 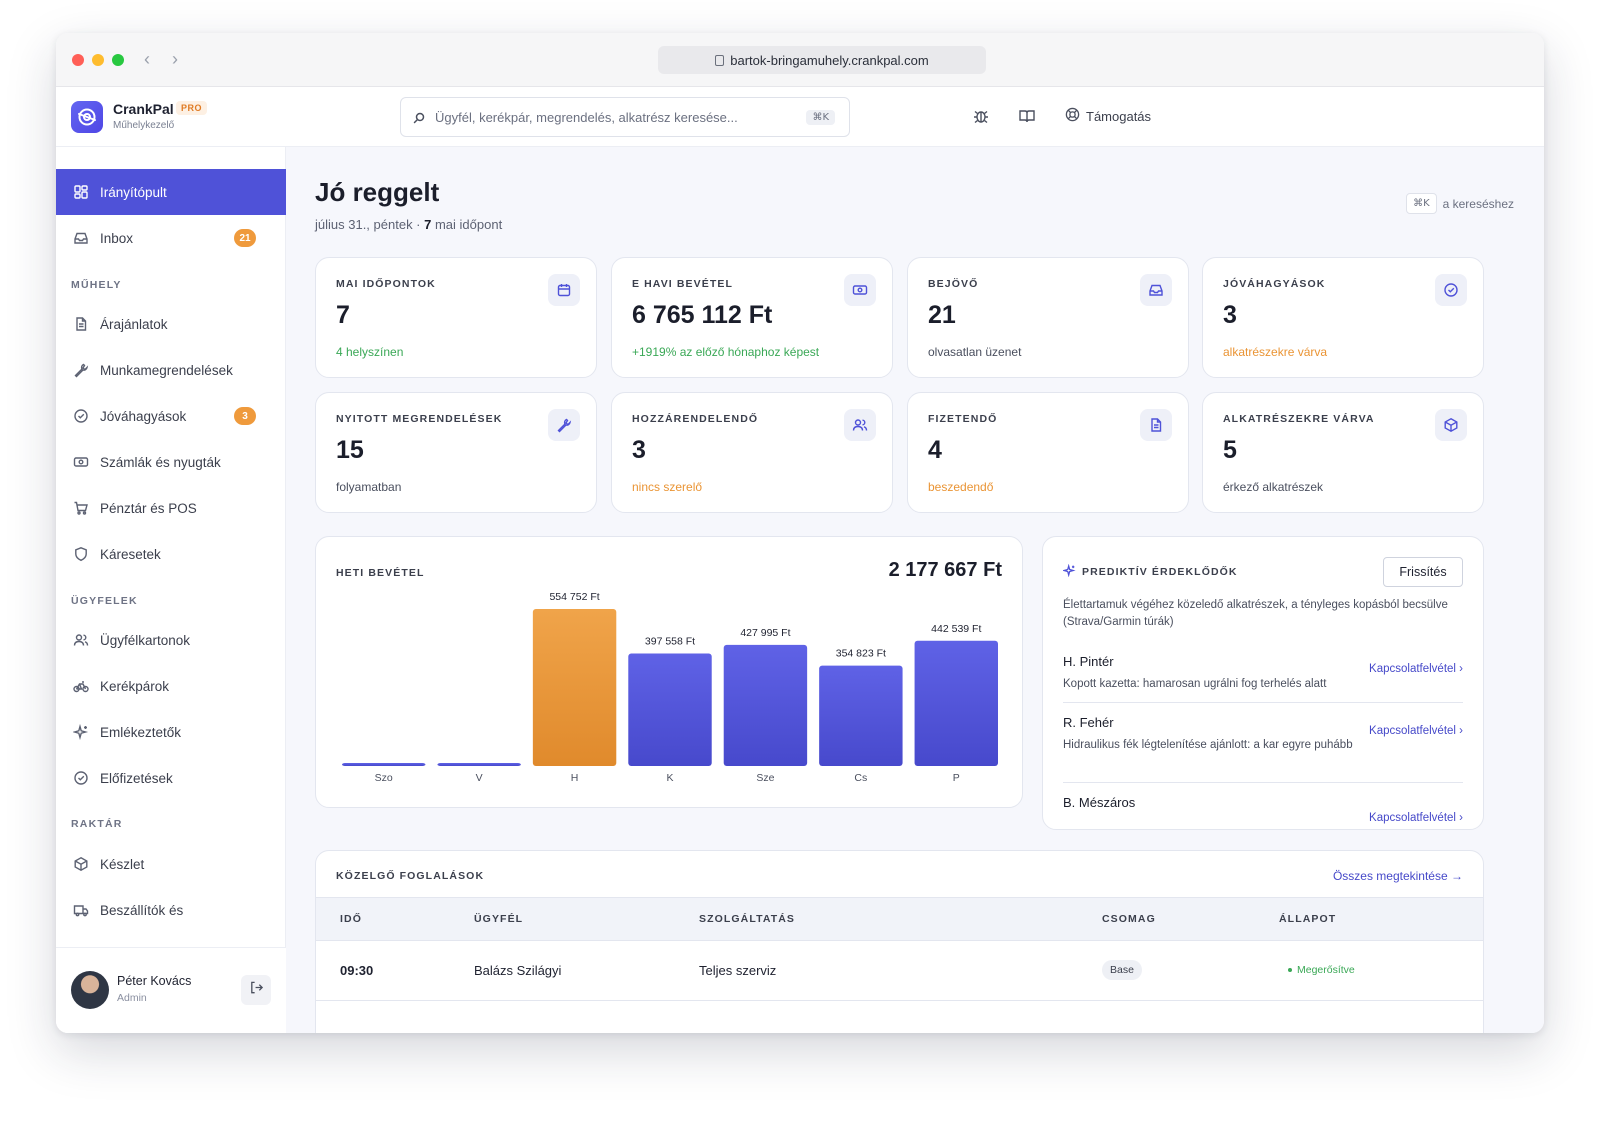 What do you see at coordinates (81, 910) in the screenshot?
I see `truck-icon` at bounding box center [81, 910].